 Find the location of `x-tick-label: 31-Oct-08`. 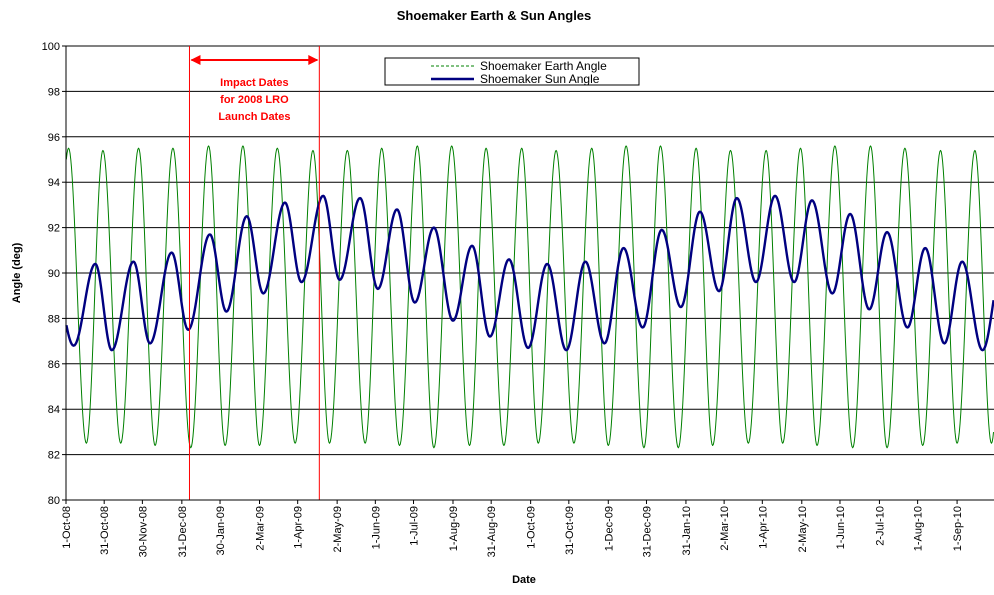

x-tick-label: 31-Oct-08 is located at coordinates (105, 530).